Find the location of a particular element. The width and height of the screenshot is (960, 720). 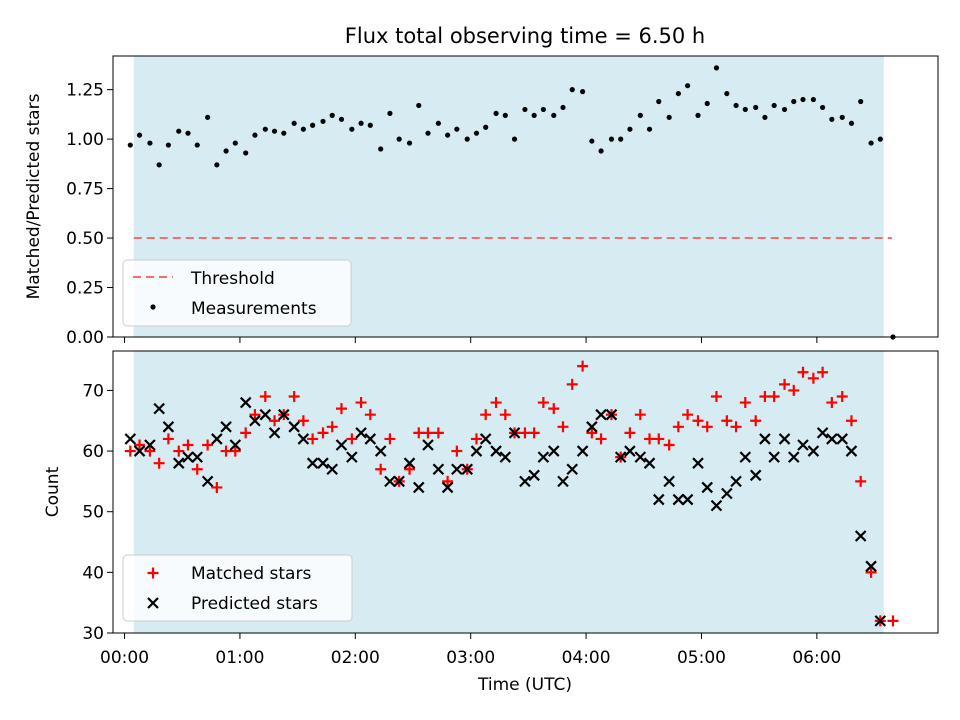

legend-predicted-swatch is located at coordinates (153, 603).